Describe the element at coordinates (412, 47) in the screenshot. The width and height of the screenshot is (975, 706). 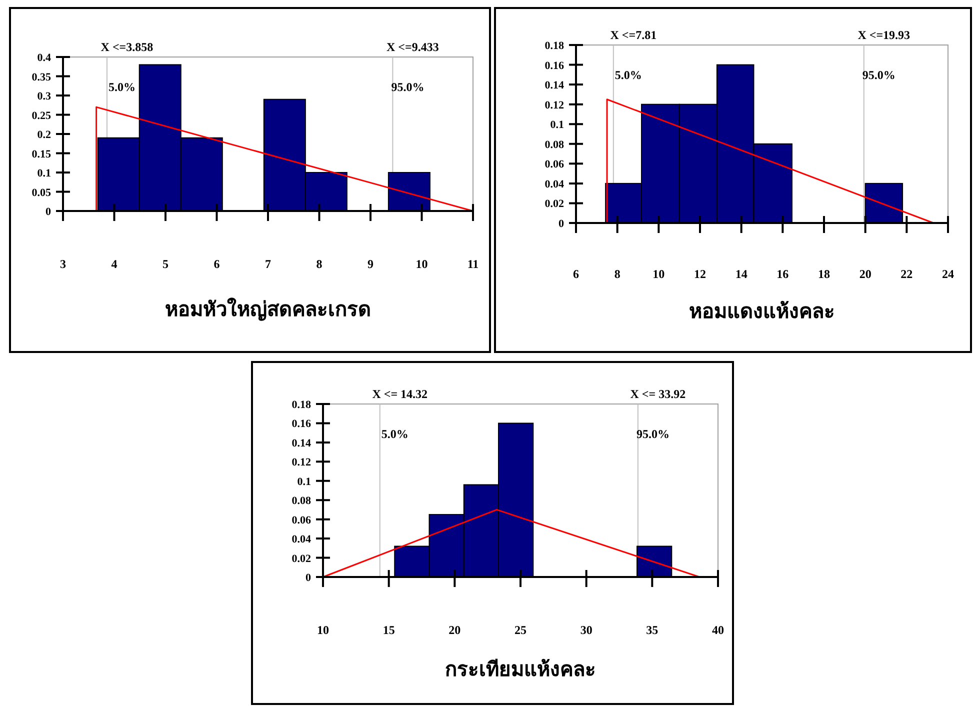
I see `ref-line-label: X <=9.433` at that location.